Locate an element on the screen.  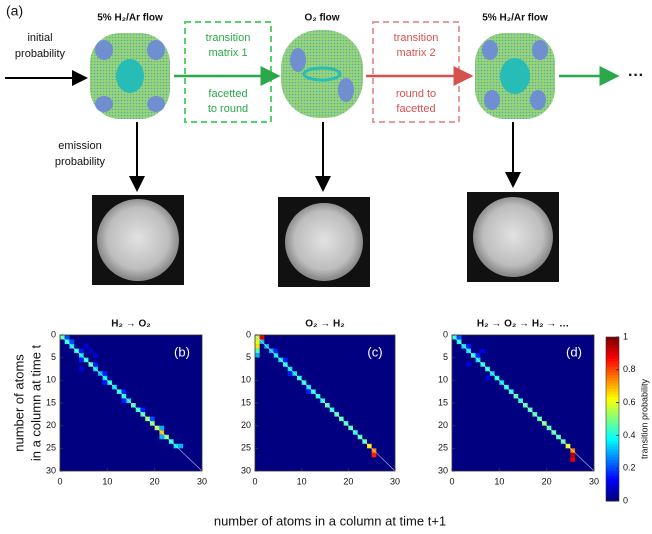
x-axis-label: number of atoms in a column at time t+1 is located at coordinates (330, 520).